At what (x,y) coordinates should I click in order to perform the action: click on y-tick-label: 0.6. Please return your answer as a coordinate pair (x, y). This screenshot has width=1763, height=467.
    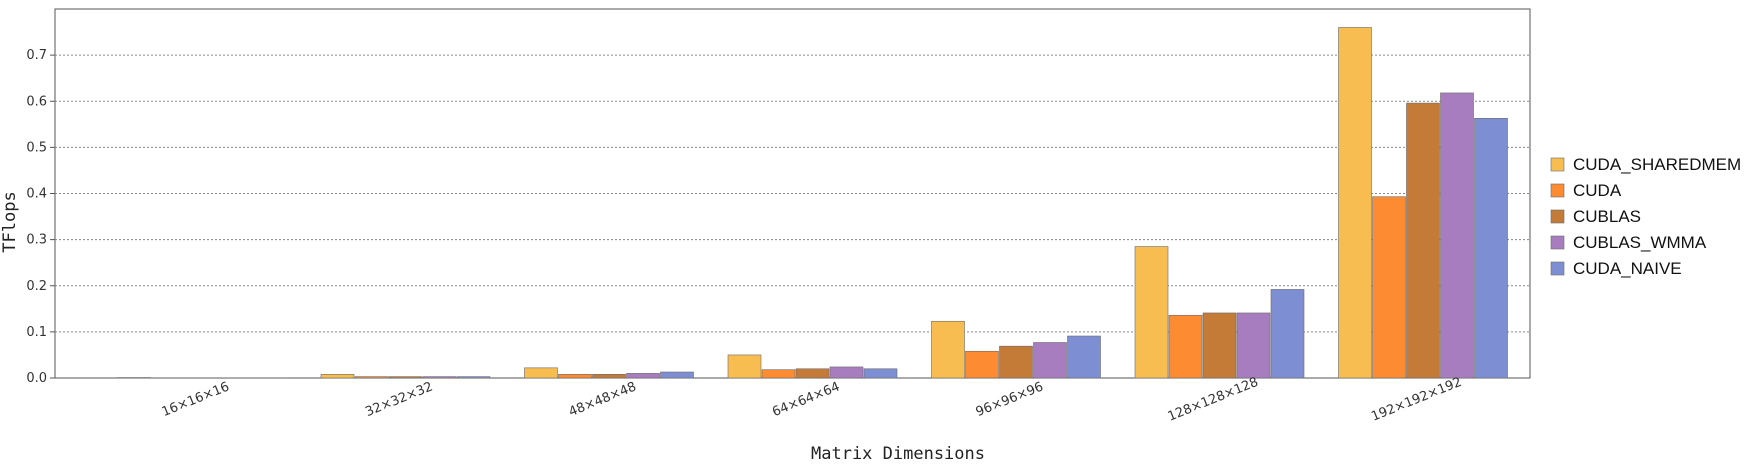
    Looking at the image, I should click on (36, 101).